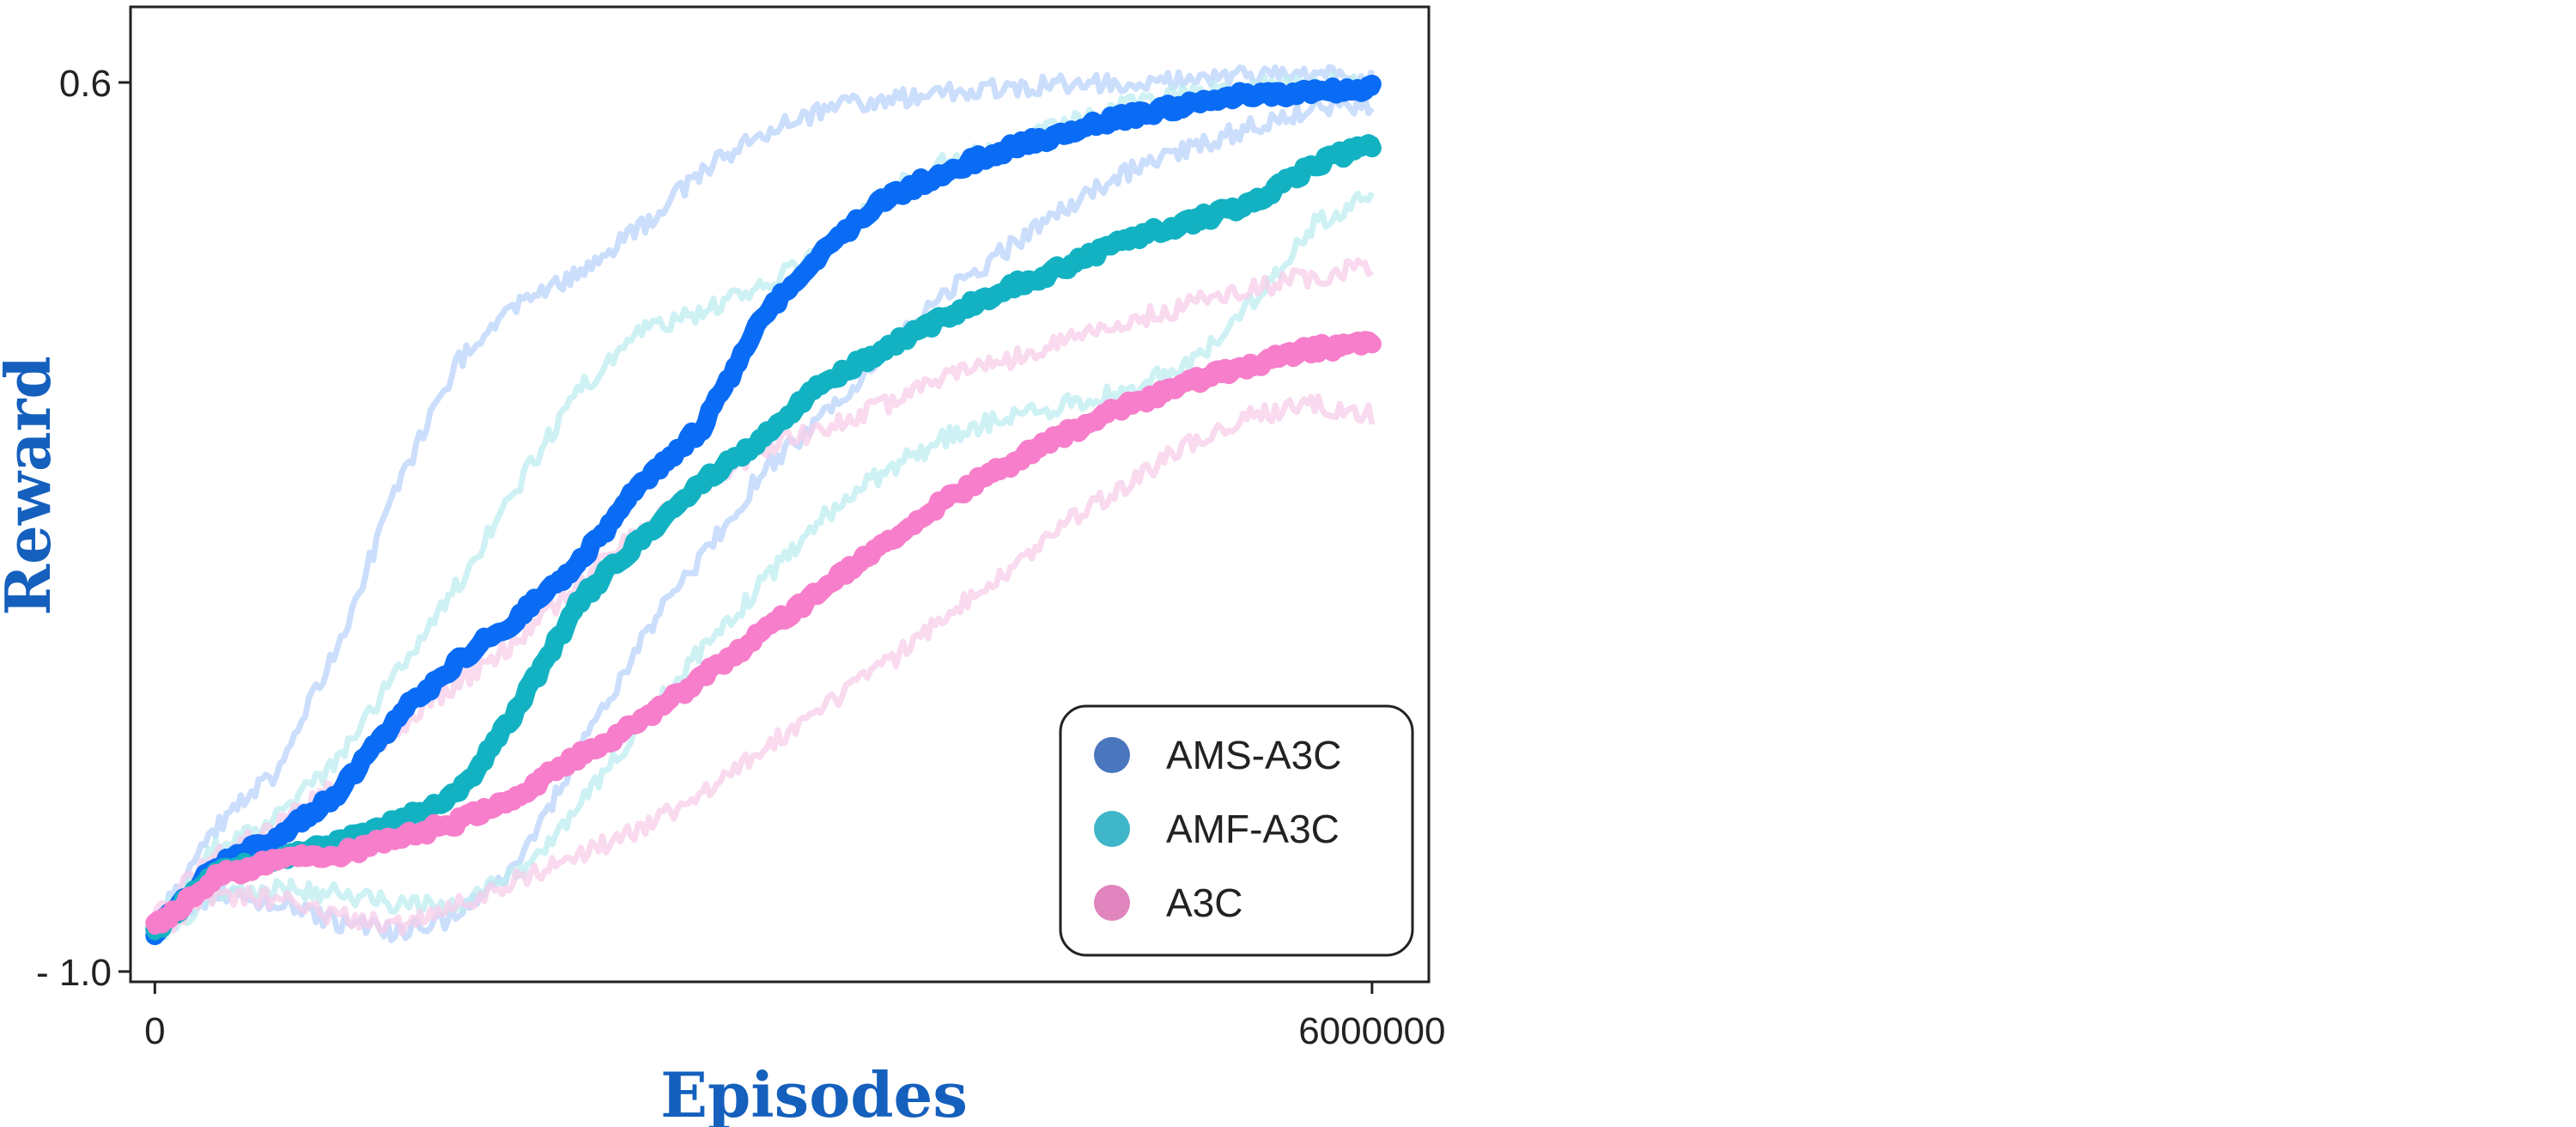 The height and width of the screenshot is (1127, 2576). I want to click on legend: AMS-A3C AMF-A3C A3C, so click(1236, 830).